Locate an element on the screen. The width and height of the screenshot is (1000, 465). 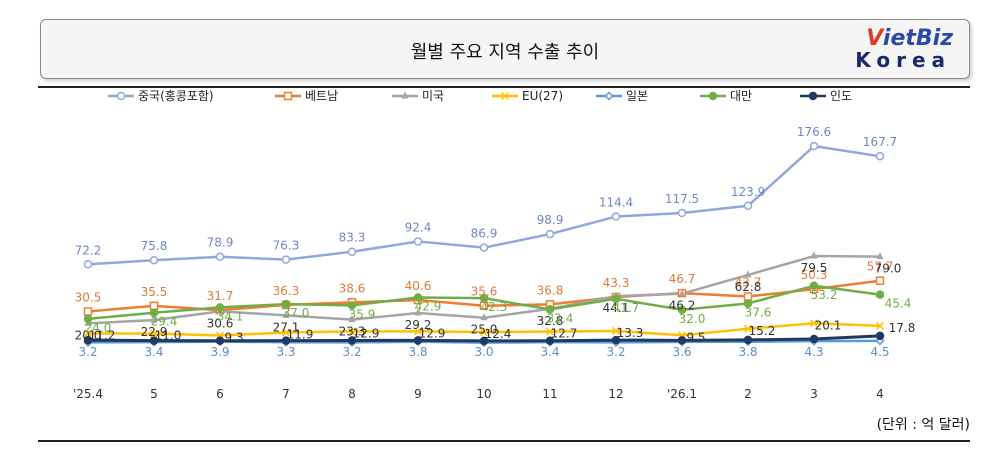
logo-bottom-text: Korea is located at coordinates (903, 60).